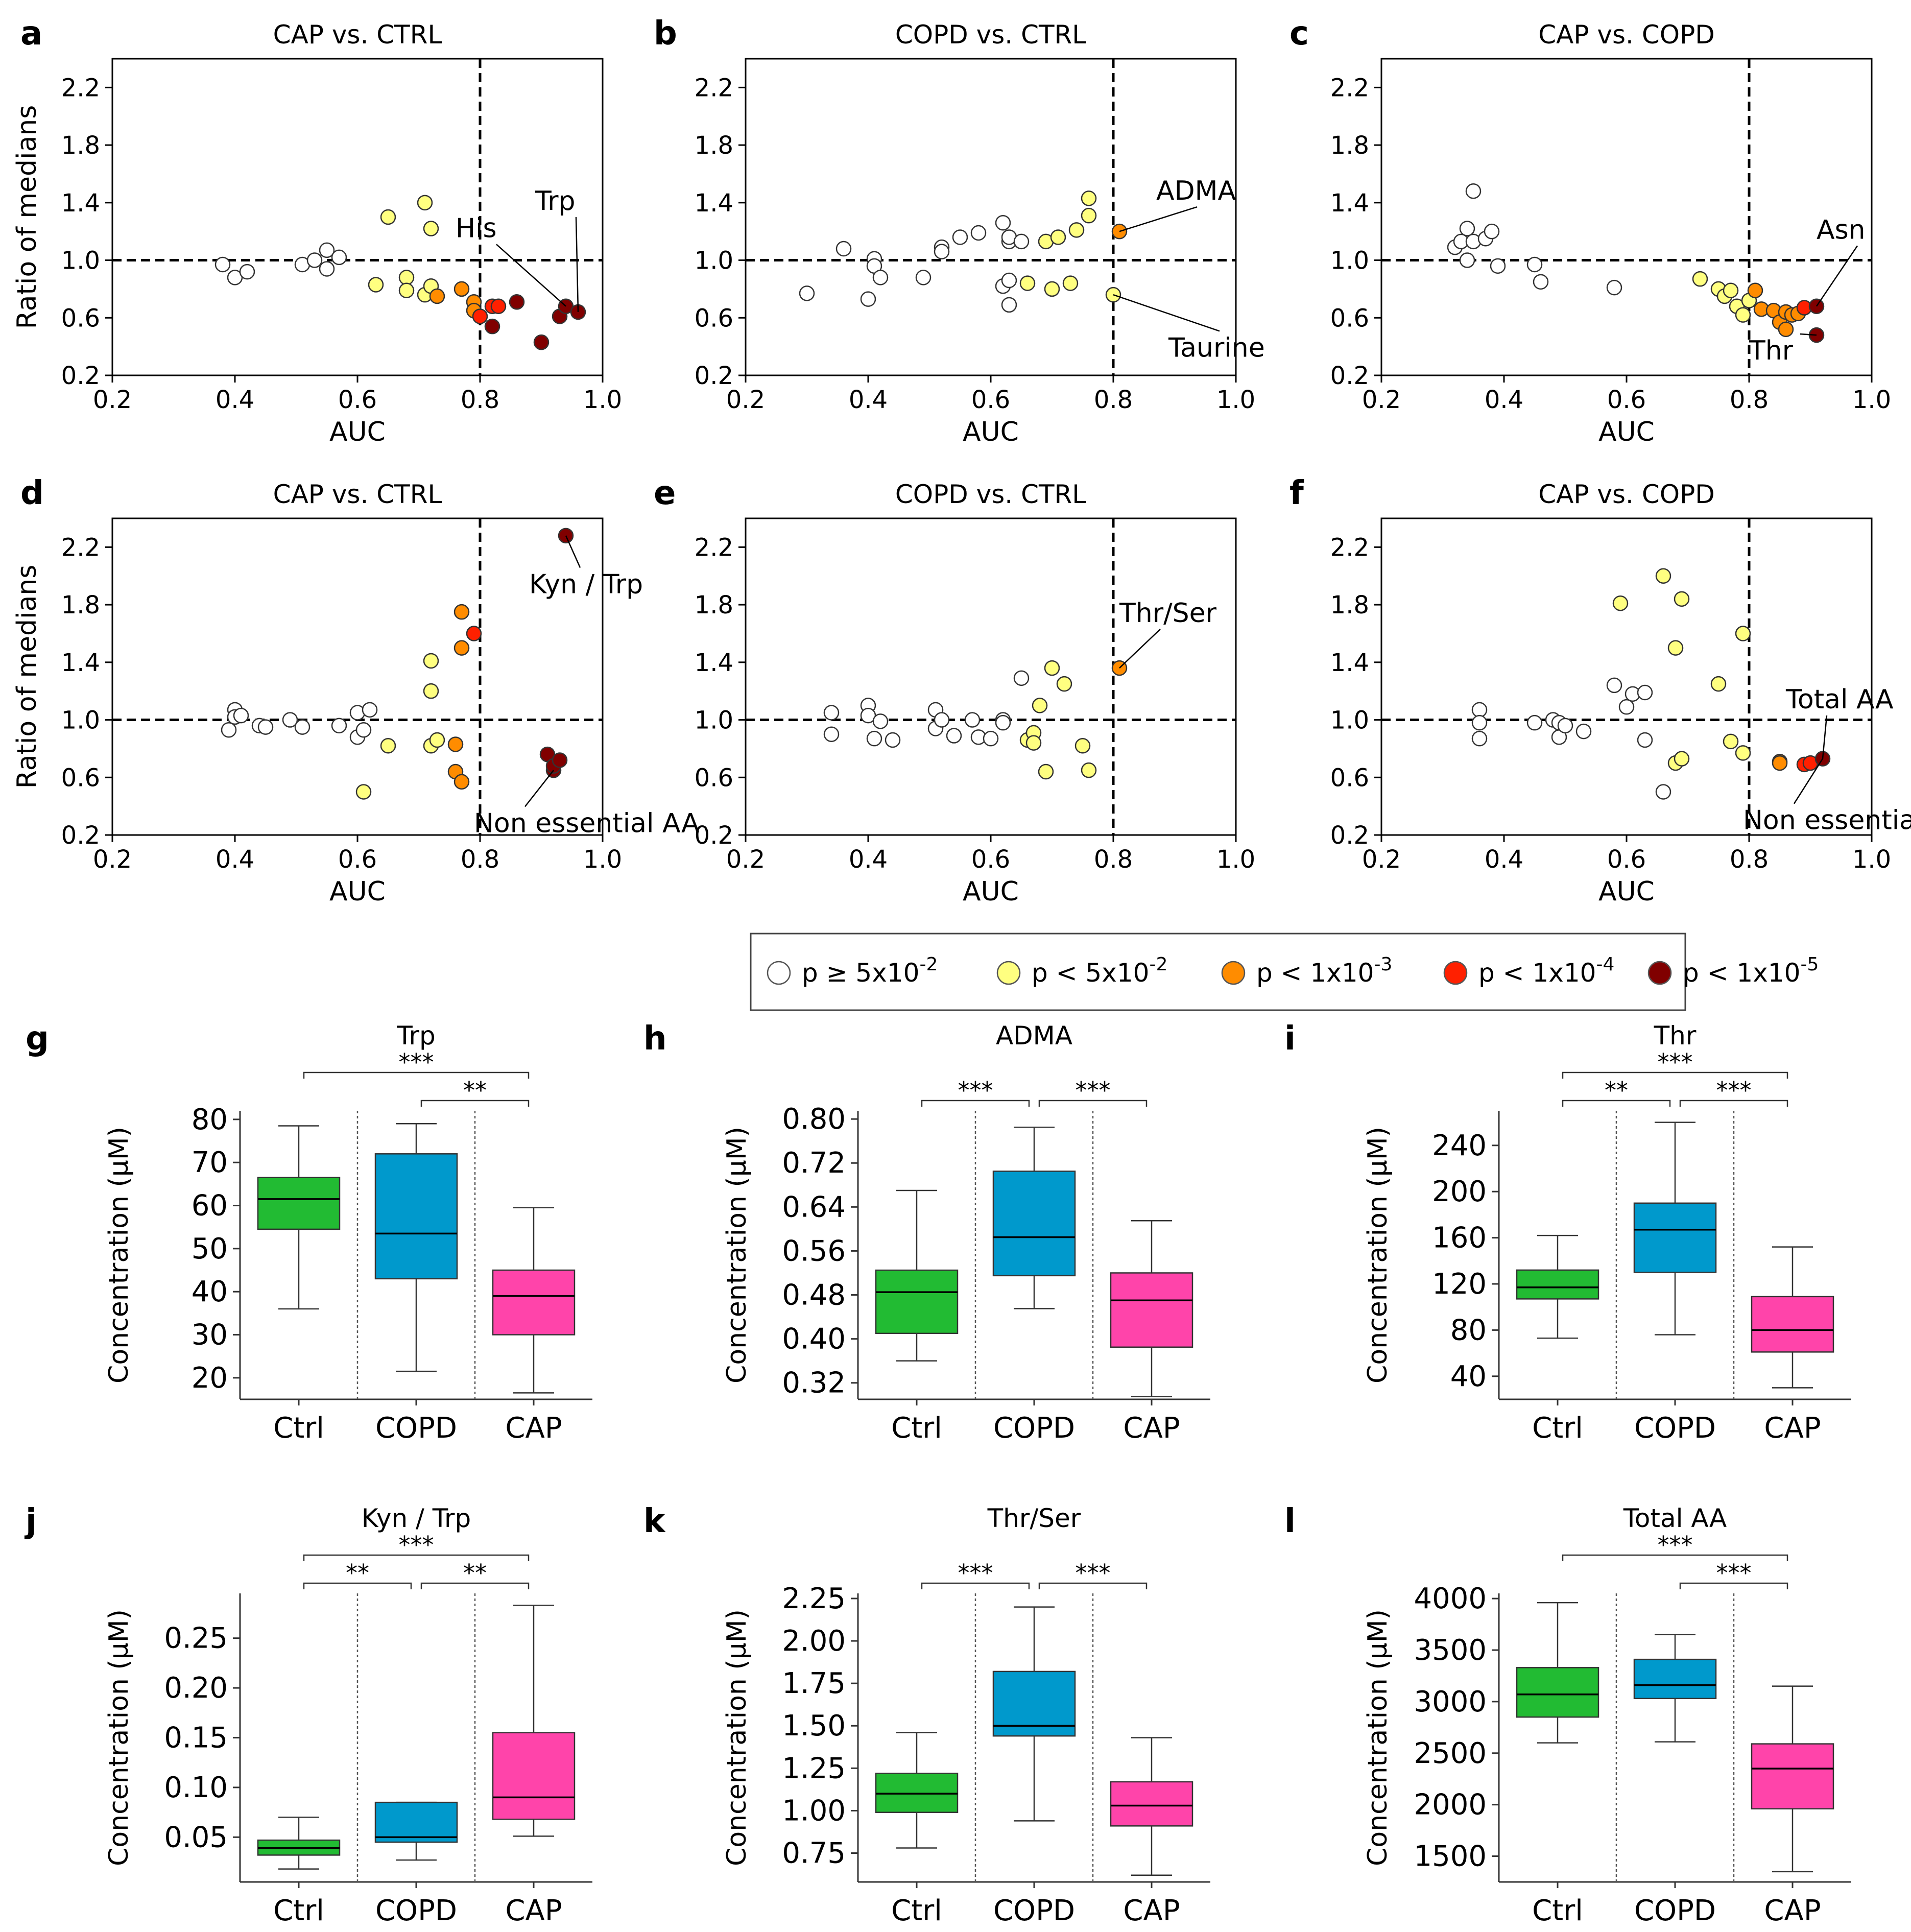 This screenshot has height=1932, width=1911. I want to click on panel-label: f, so click(1297, 493).